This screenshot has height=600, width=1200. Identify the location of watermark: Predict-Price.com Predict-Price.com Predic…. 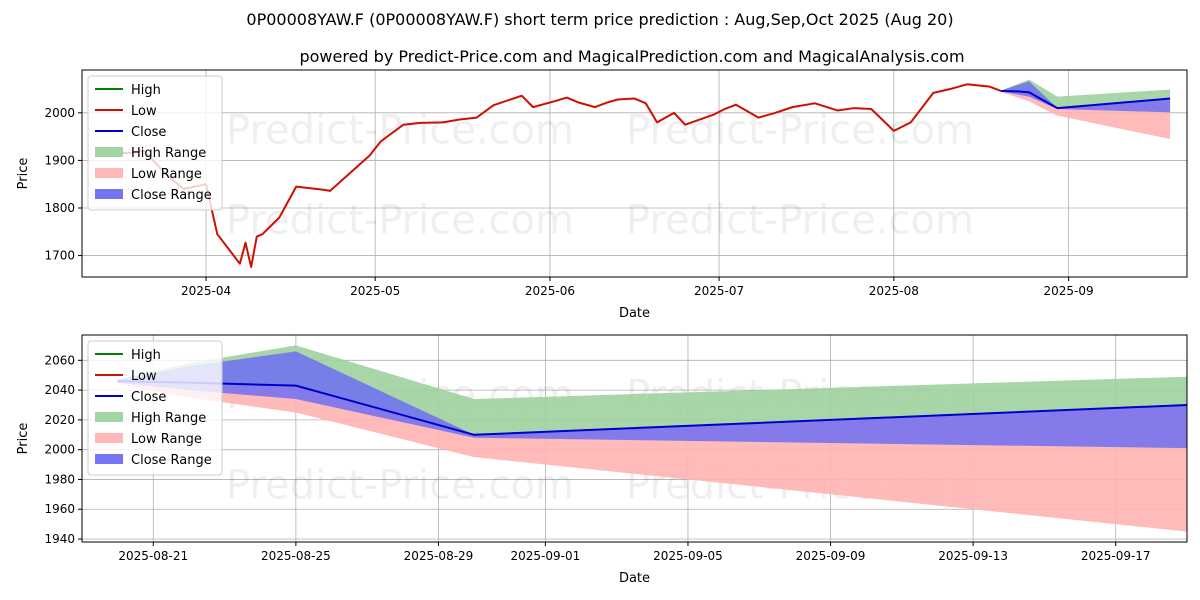
(600, 176).